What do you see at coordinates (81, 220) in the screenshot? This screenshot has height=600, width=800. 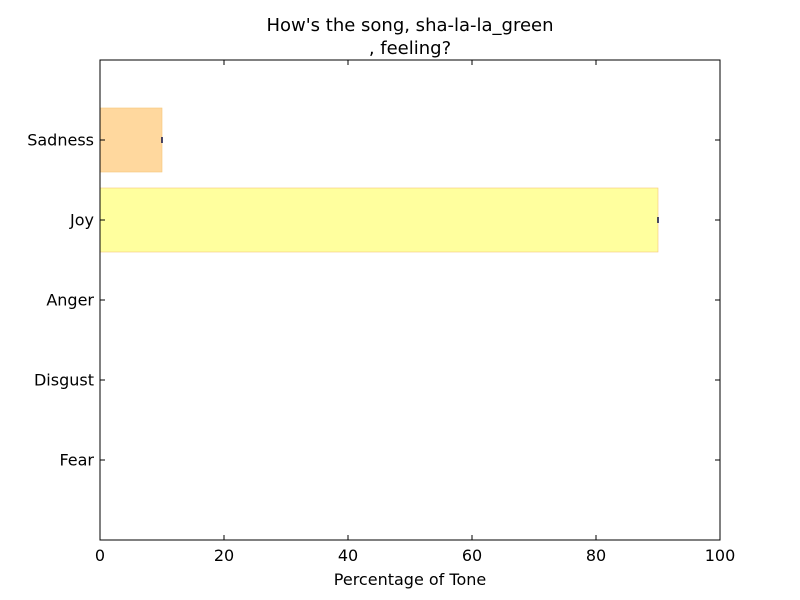 I see `y-tick-label-joy: Joy` at bounding box center [81, 220].